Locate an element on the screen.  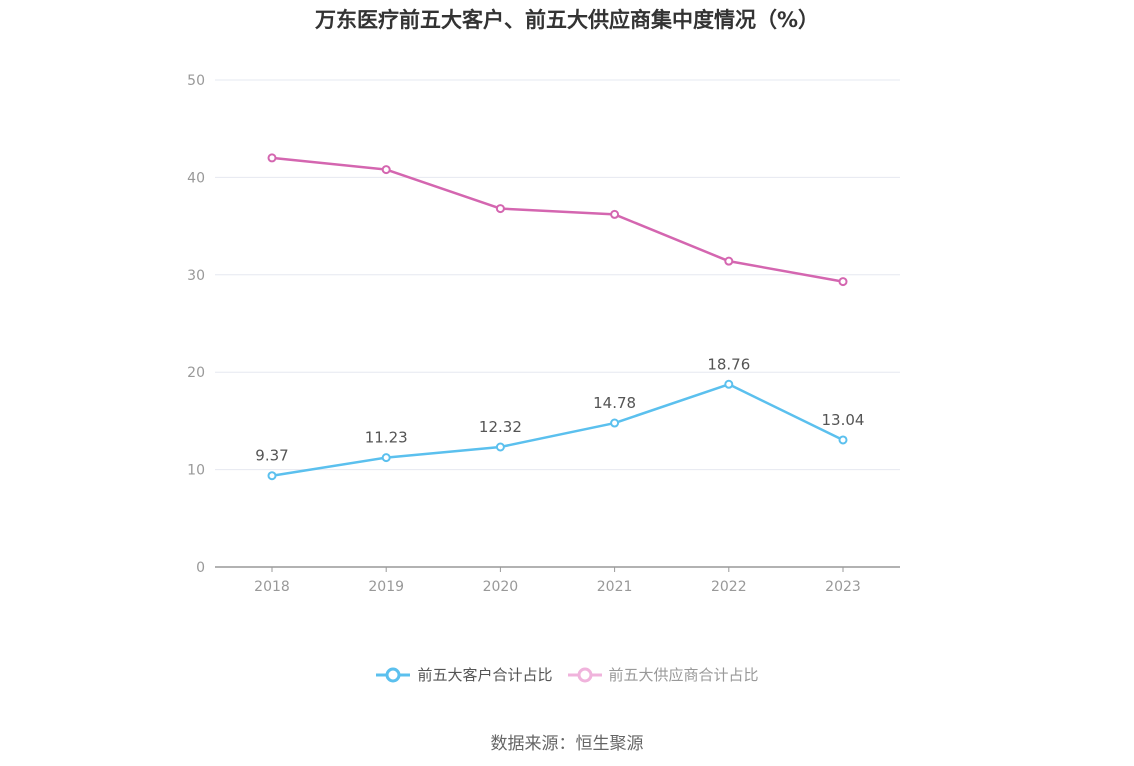
chart-title: 万东医疗前五大客户、前五大供应商集中度情况（%） is located at coordinates (567, 20).